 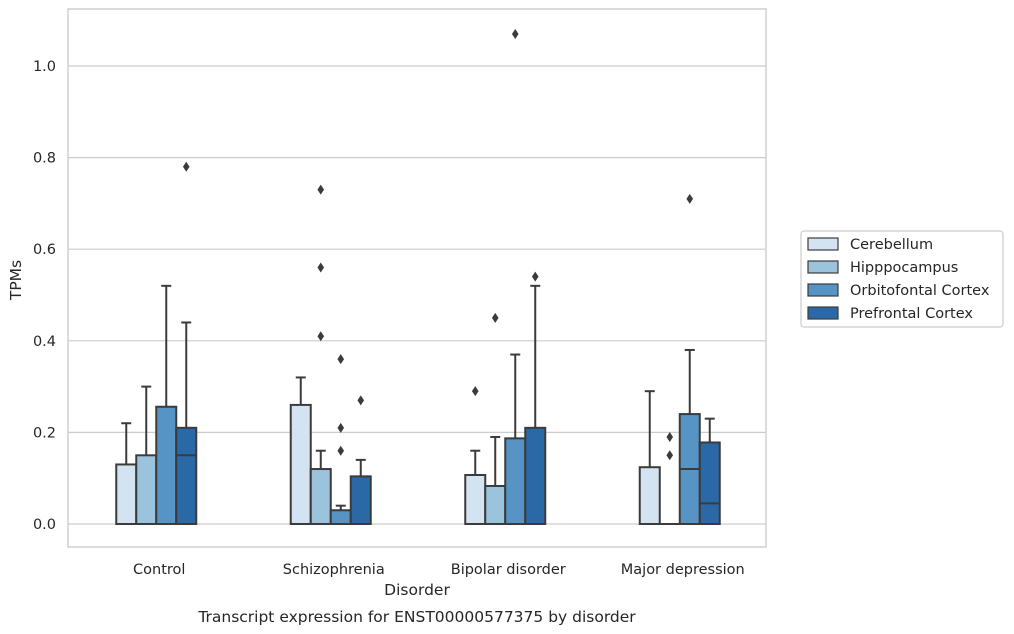 What do you see at coordinates (159, 570) in the screenshot?
I see `x-tick-label: Control` at bounding box center [159, 570].